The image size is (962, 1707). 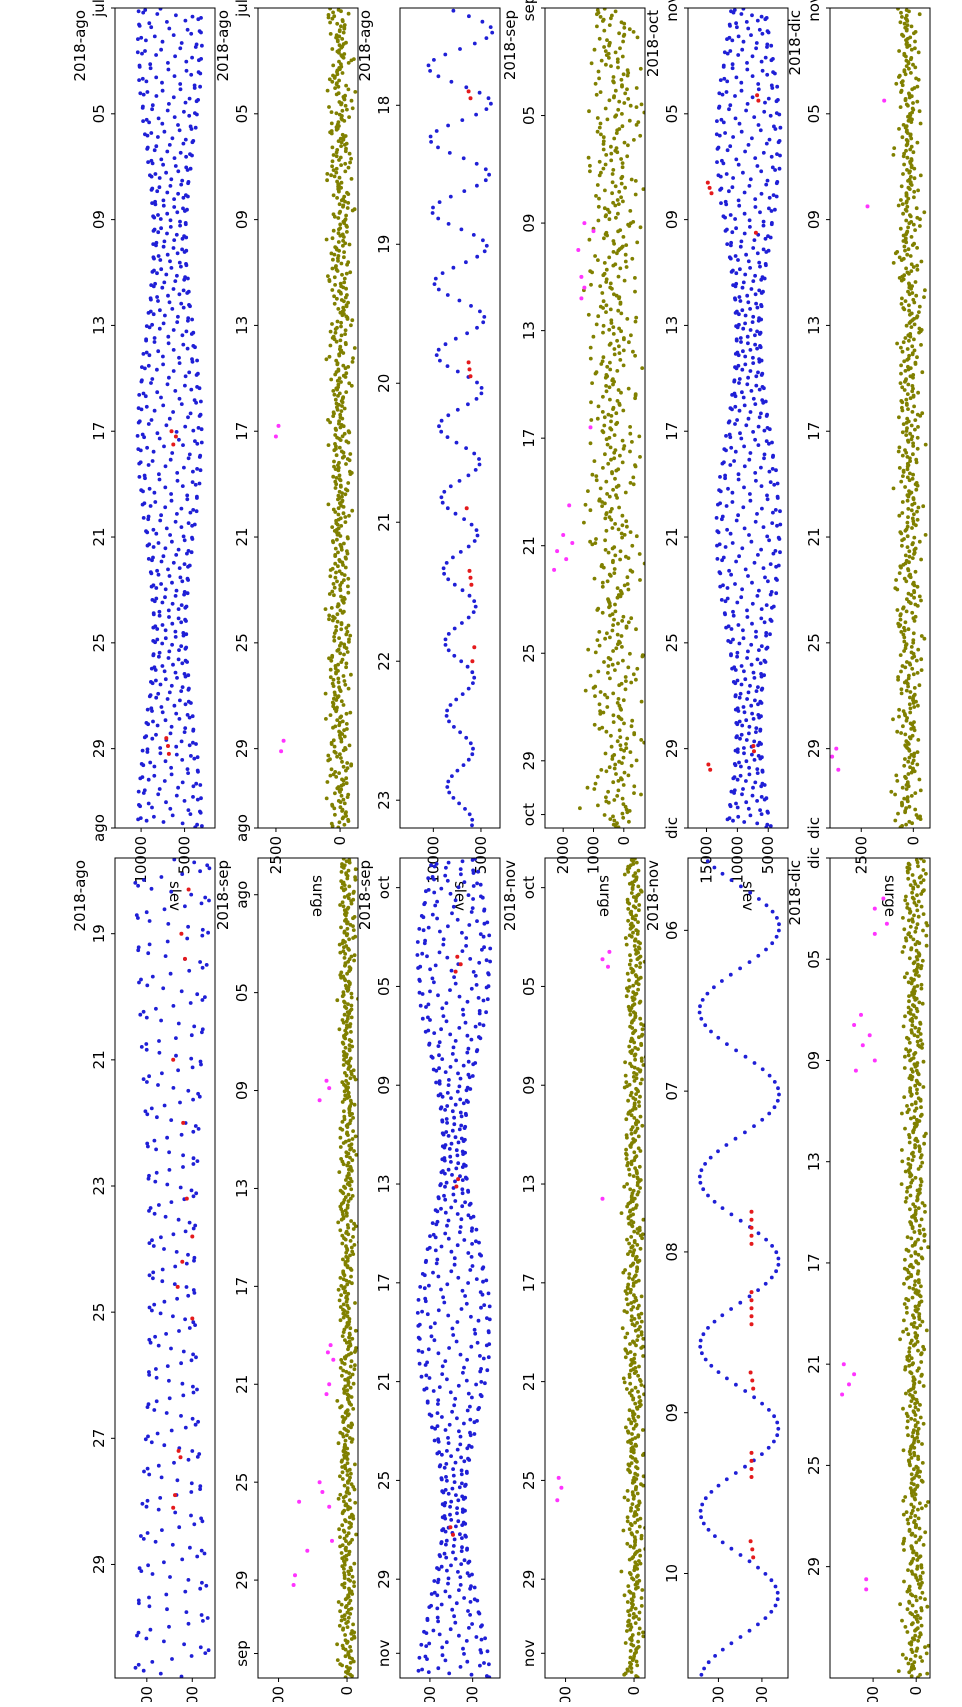 What do you see at coordinates (814, 536) in the screenshot?
I see `x-tick-label: 21` at bounding box center [814, 536].